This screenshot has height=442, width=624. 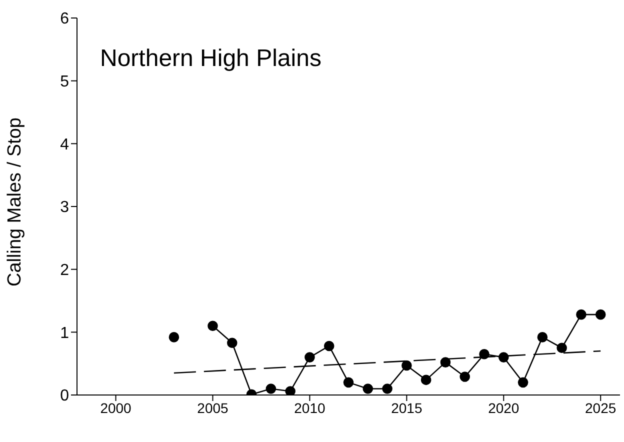 I want to click on x-tick-label: 2010, so click(x=310, y=408).